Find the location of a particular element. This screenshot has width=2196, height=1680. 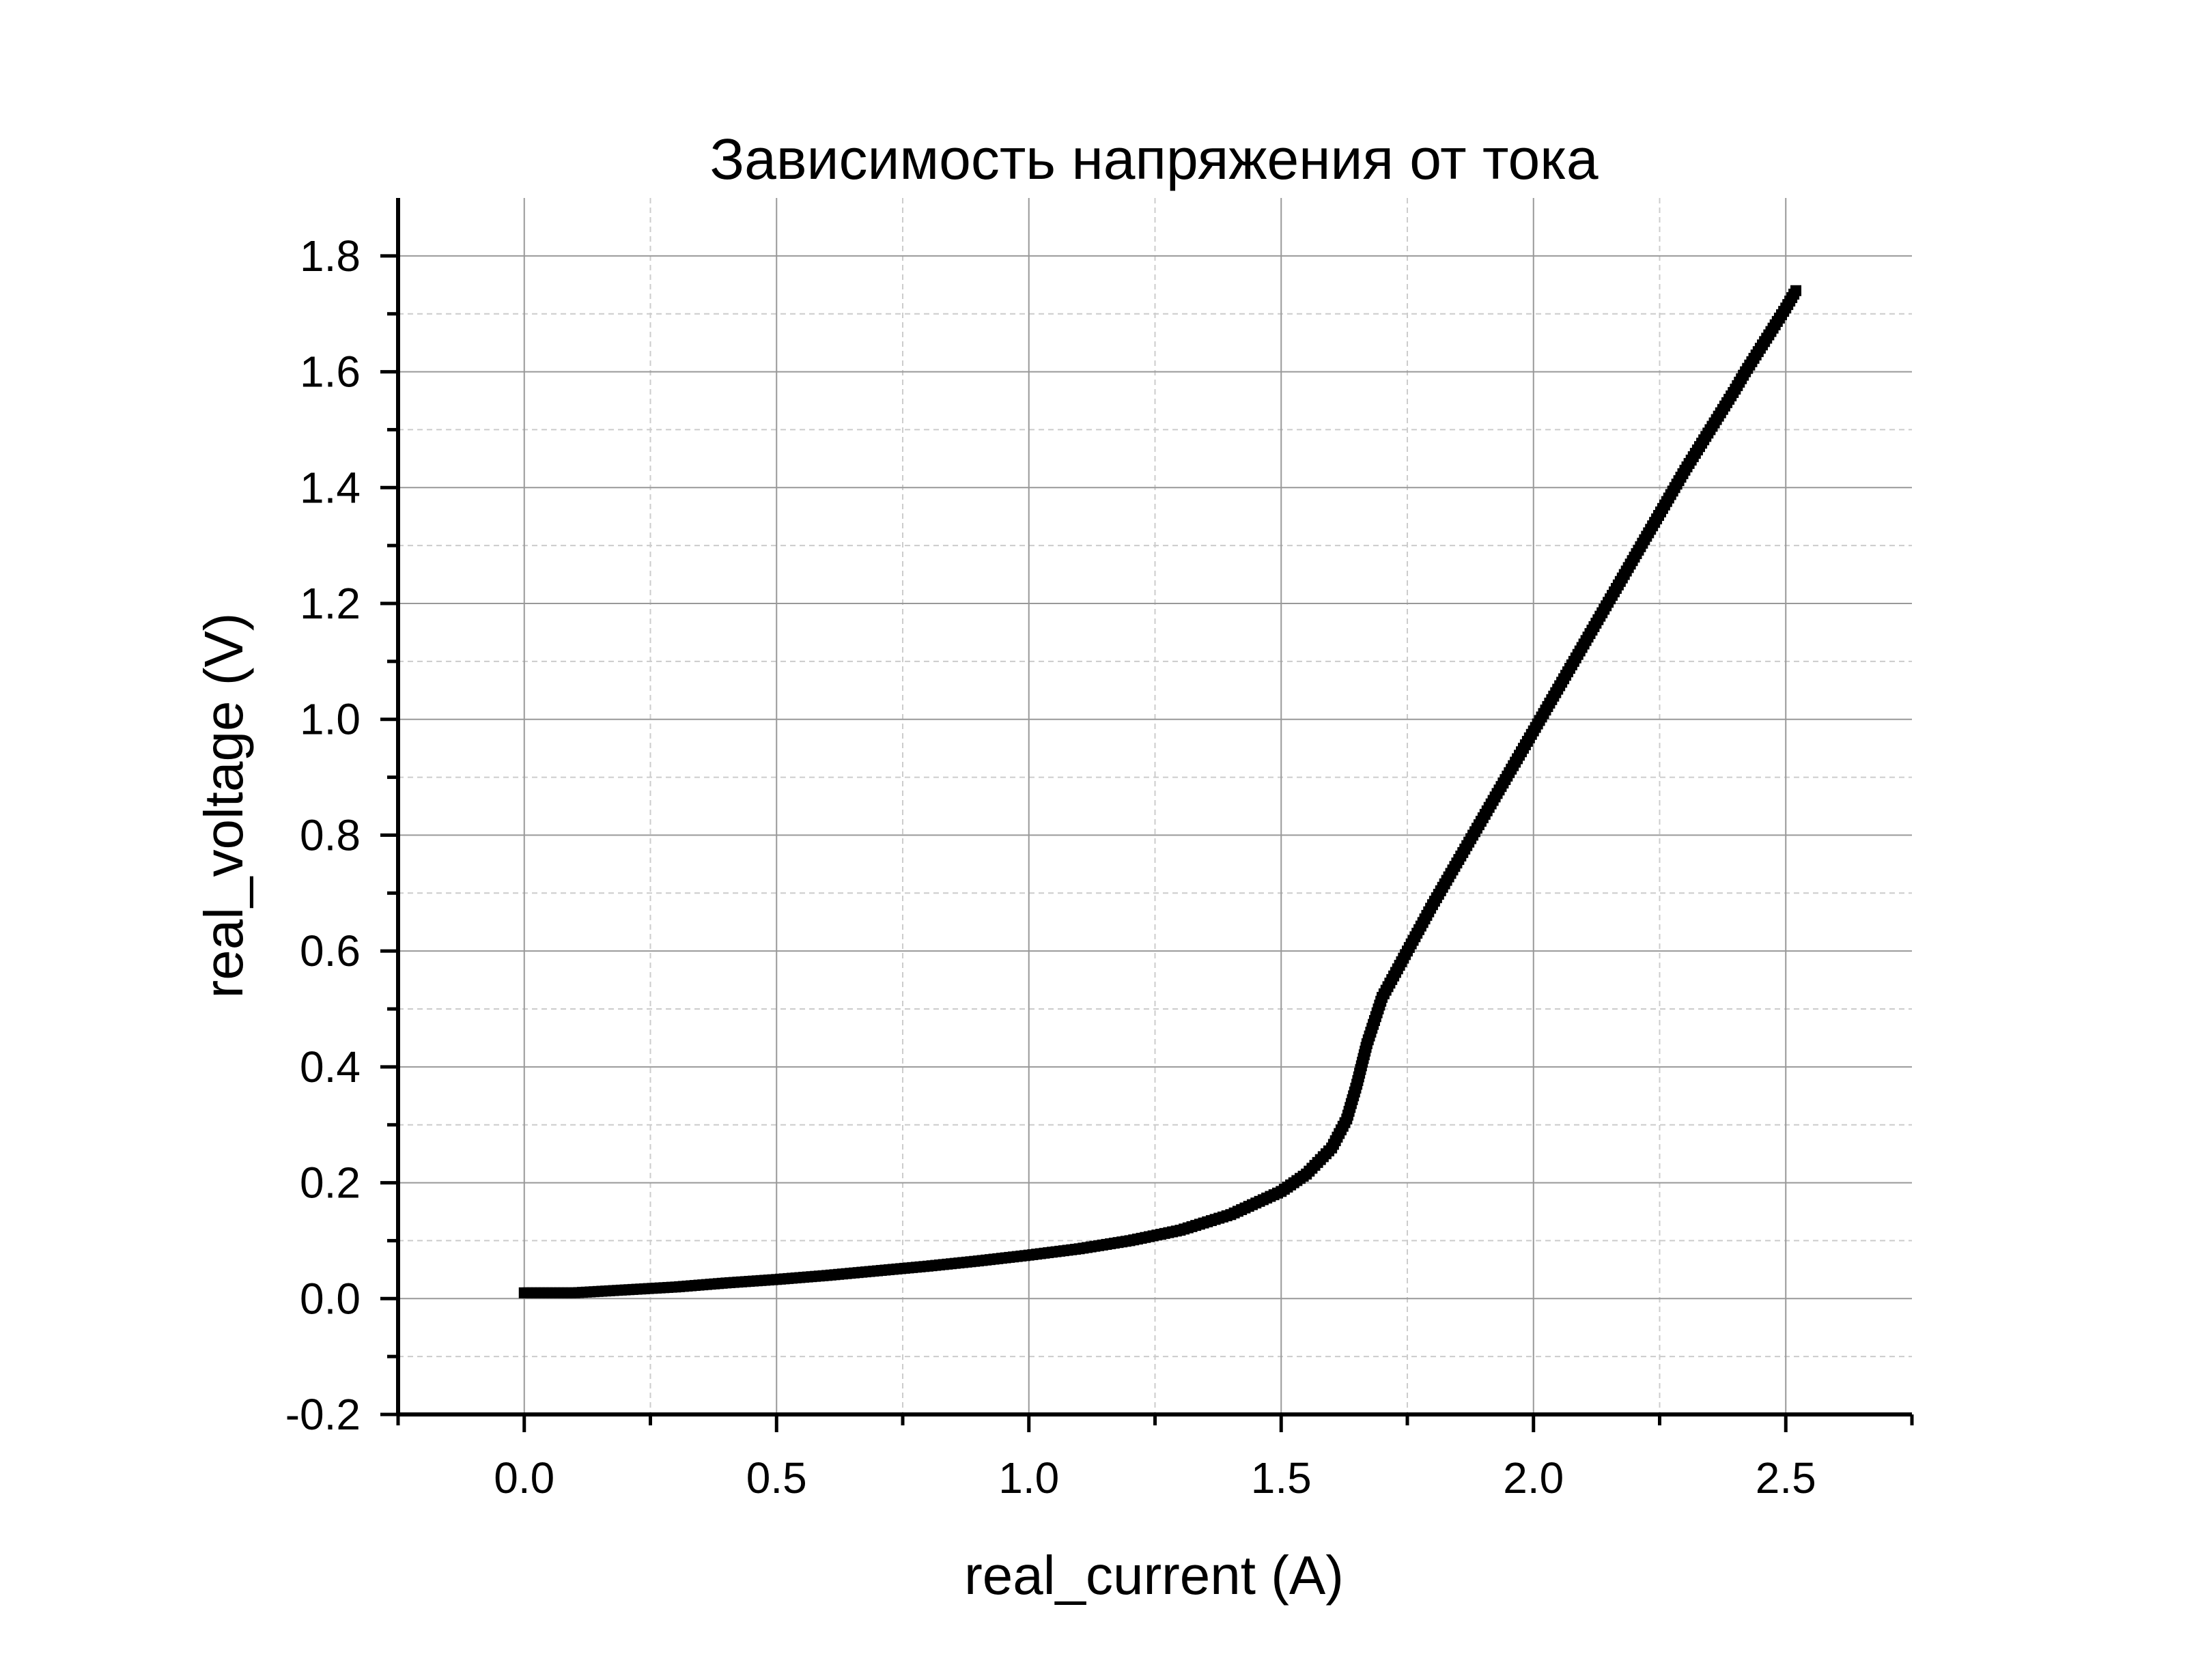

y-axis-label: real_voltage (V) is located at coordinates (224, 806).